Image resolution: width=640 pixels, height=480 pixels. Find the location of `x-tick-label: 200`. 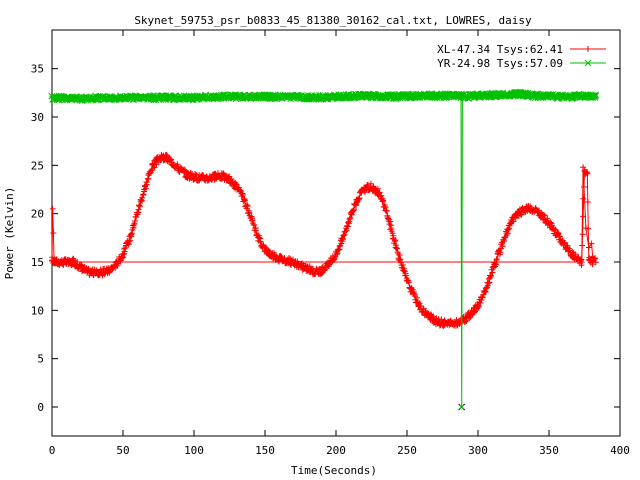

x-tick-label: 200 is located at coordinates (336, 450).